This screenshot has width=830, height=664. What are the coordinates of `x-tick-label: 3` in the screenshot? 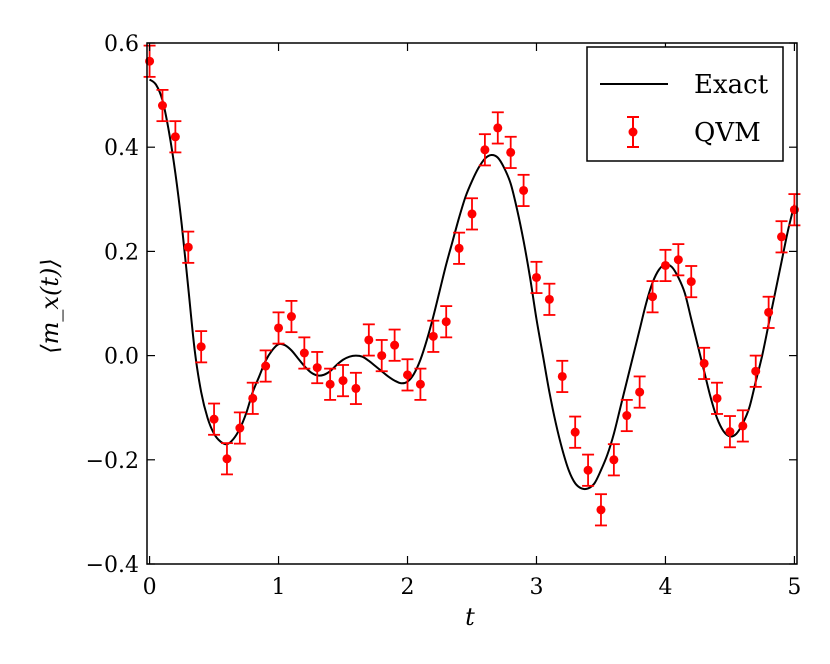 It's located at (536, 587).